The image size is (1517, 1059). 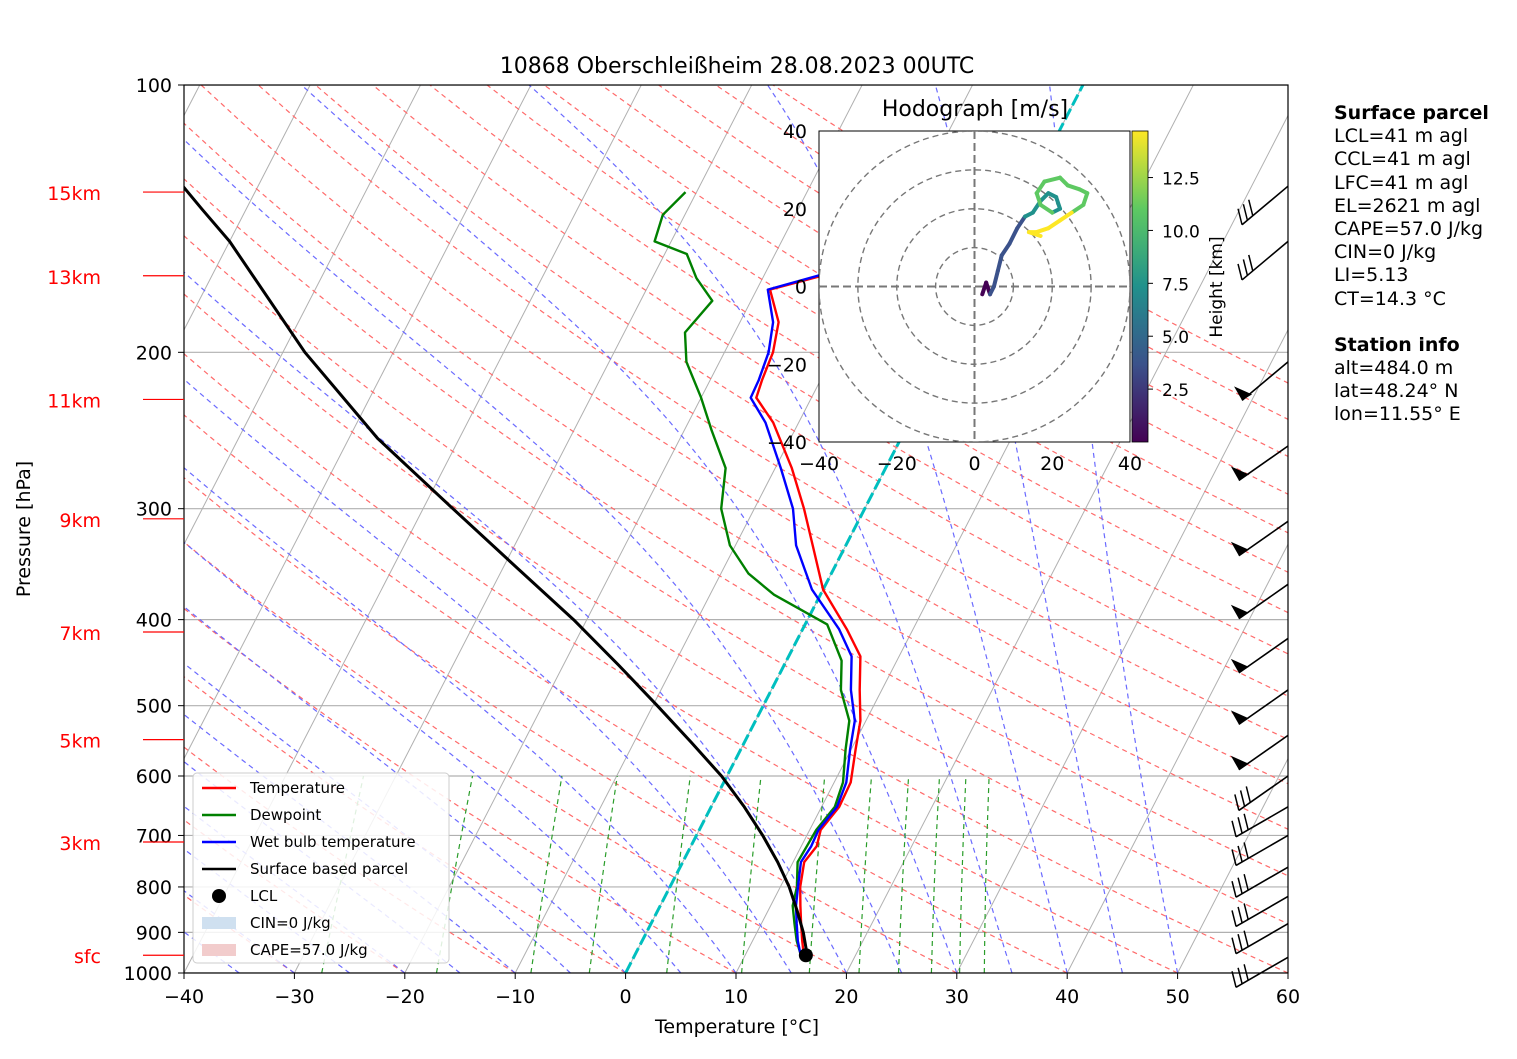 I want to click on hodograph-x-tick: 0, so click(x=974, y=464).